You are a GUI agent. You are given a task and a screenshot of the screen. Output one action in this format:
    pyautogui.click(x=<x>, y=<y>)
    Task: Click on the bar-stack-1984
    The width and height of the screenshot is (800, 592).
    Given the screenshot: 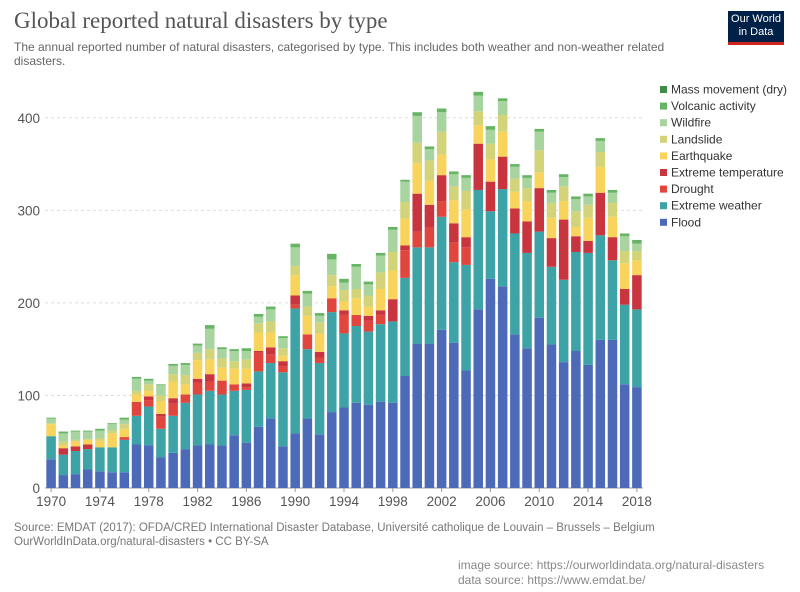 What is the action you would take?
    pyautogui.click(x=222, y=417)
    